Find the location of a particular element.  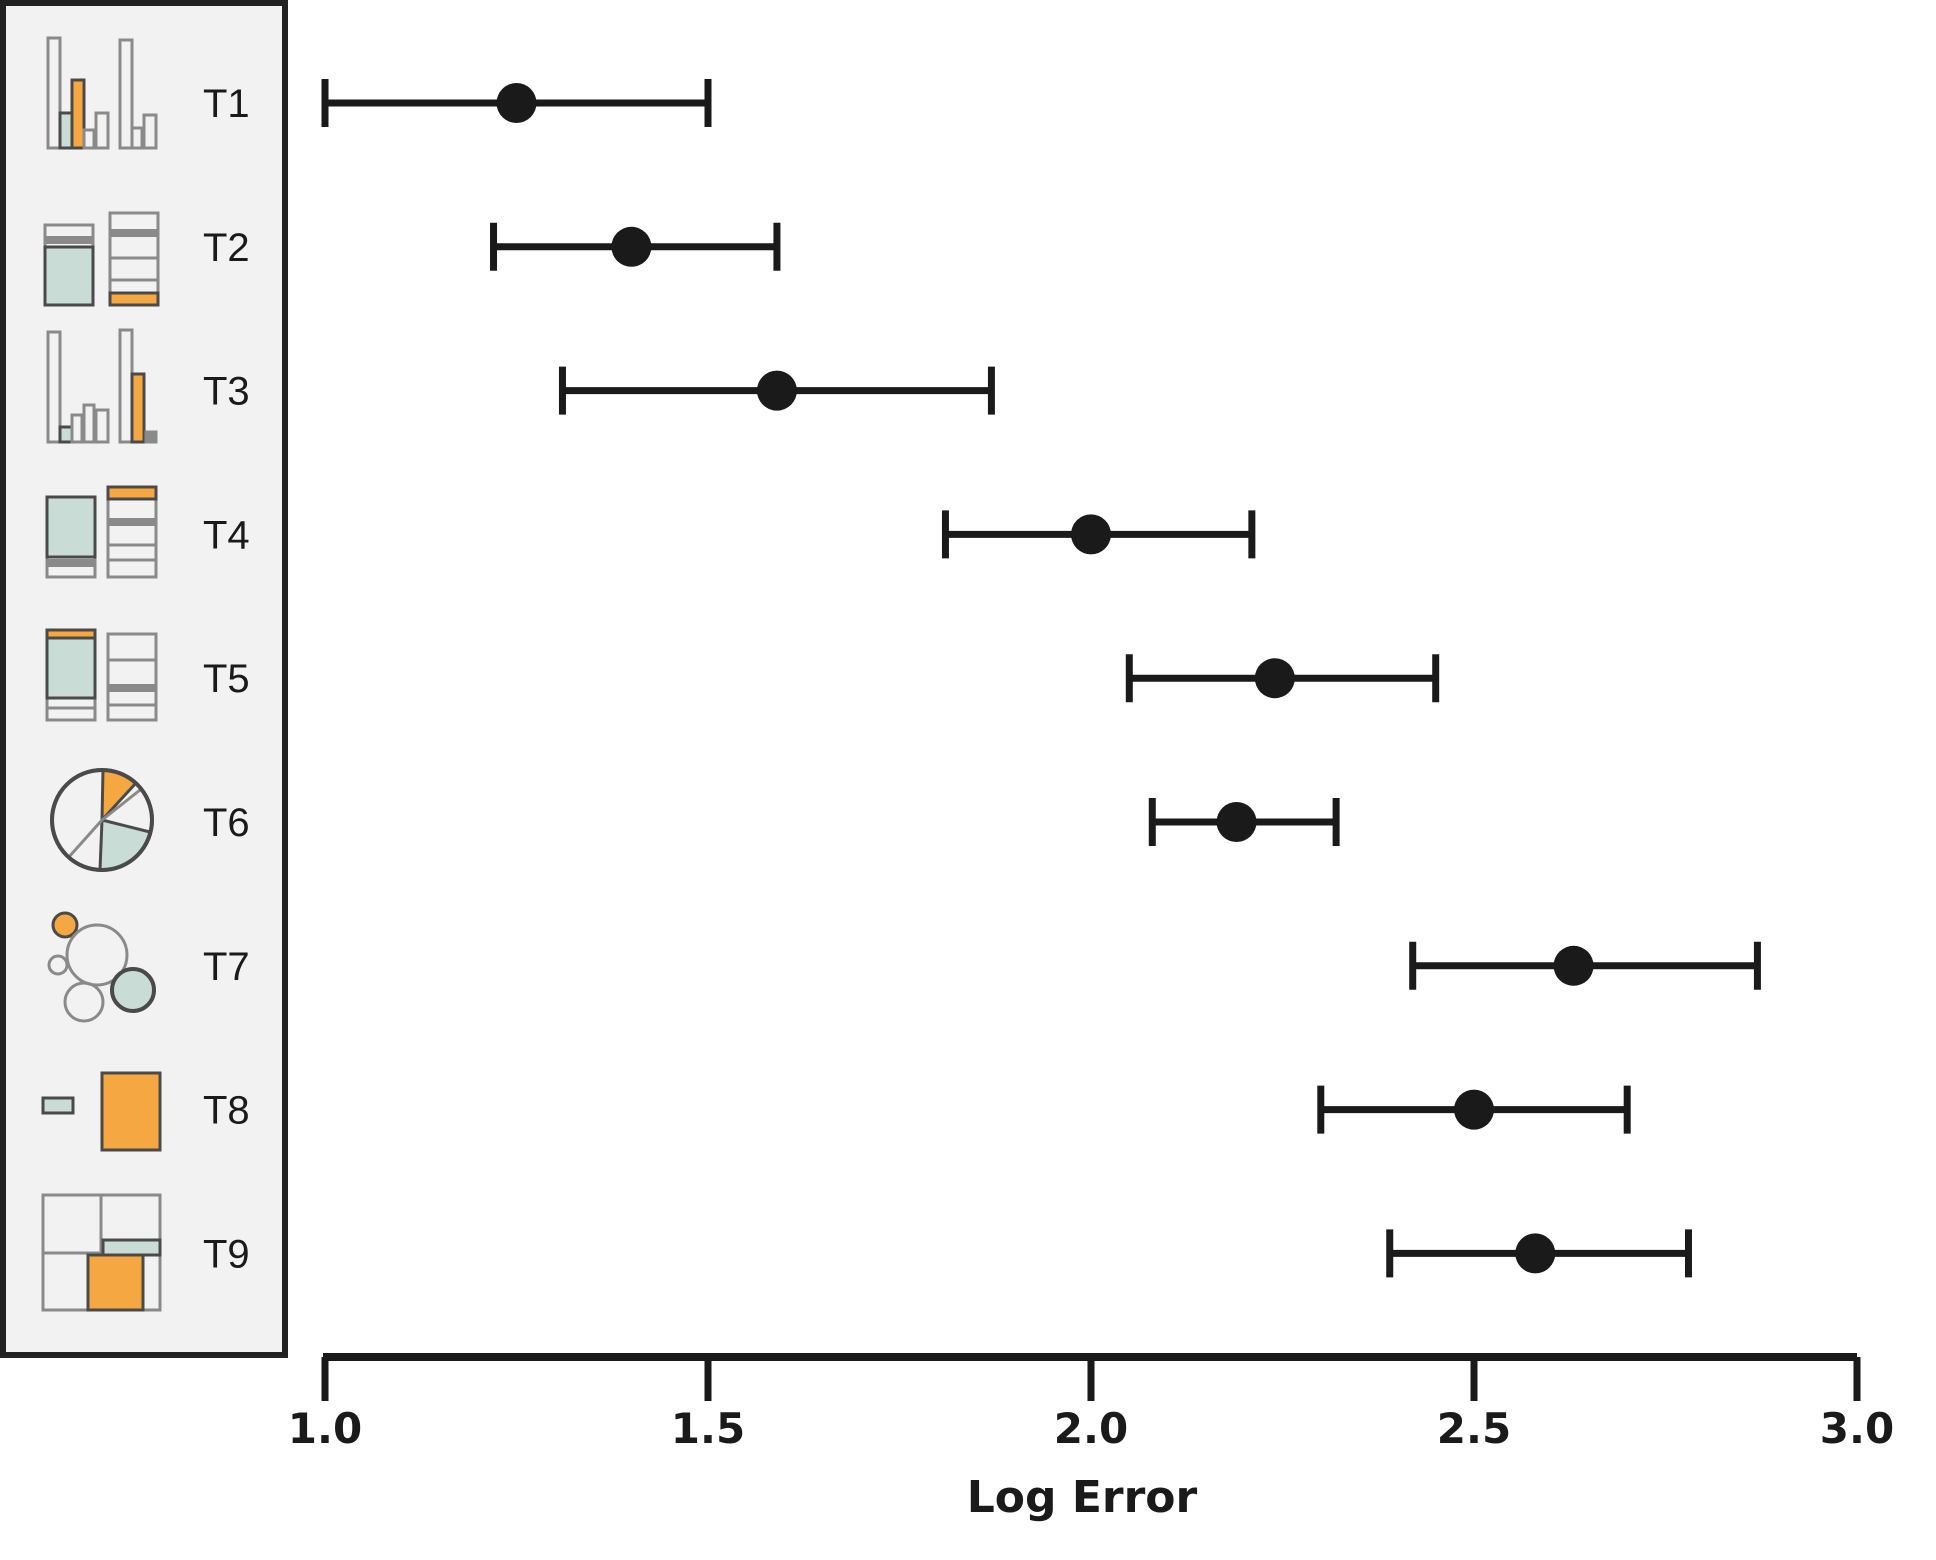

x-axis-title: Log Error is located at coordinates (1082, 1497).